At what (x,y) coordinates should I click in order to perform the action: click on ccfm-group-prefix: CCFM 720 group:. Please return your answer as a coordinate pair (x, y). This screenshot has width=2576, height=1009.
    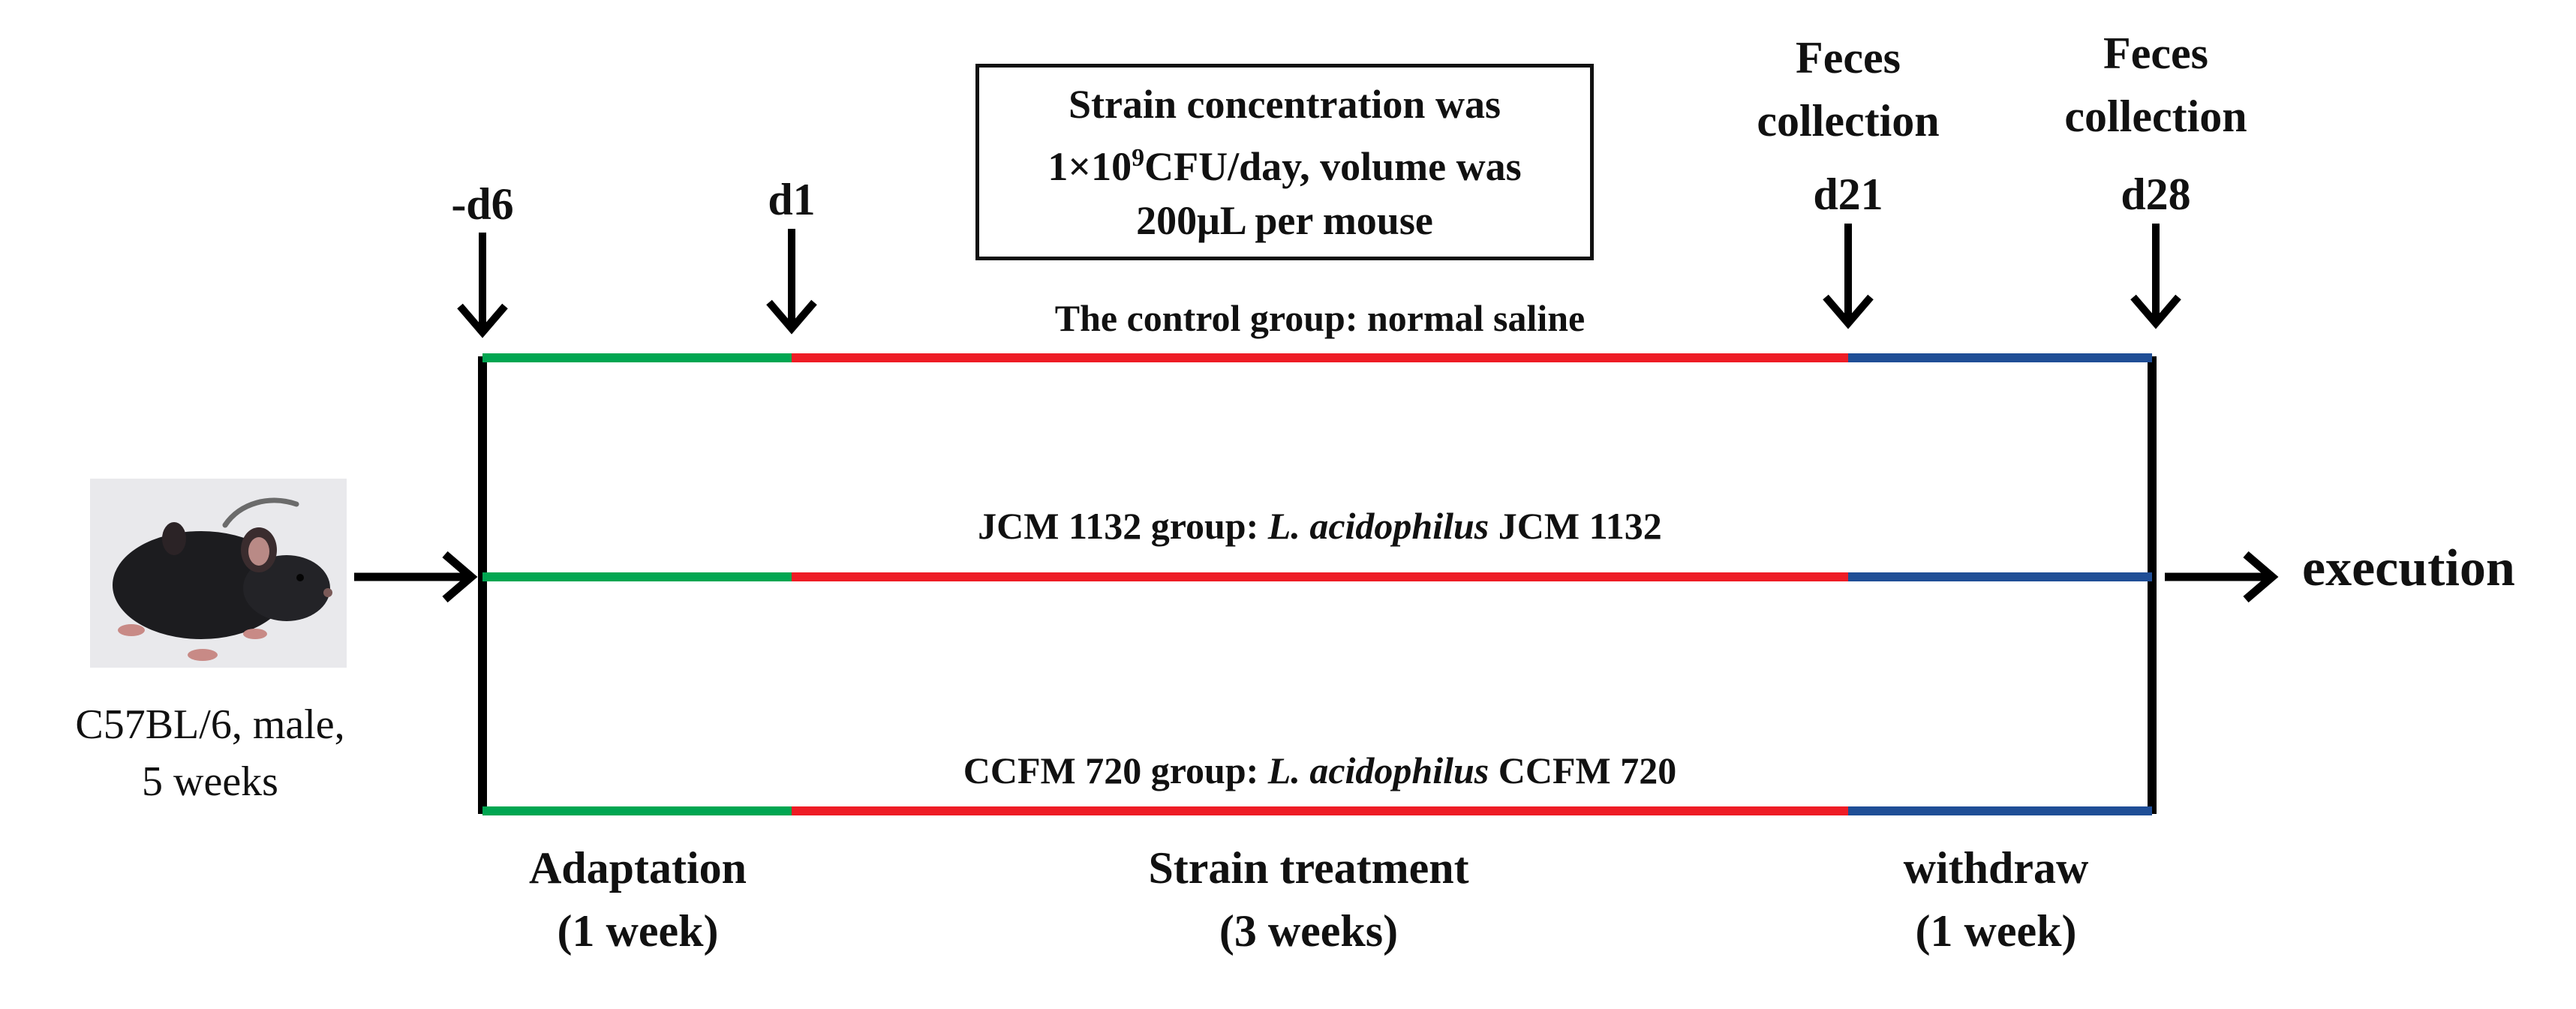
    Looking at the image, I should click on (1115, 770).